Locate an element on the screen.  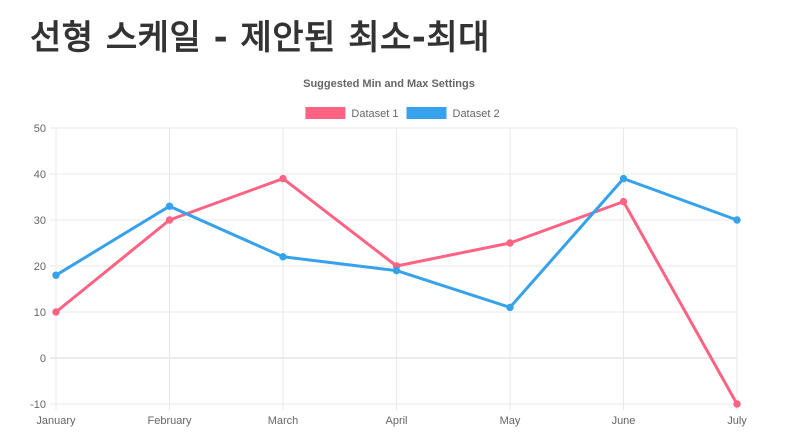
y-tick-label: 0 is located at coordinates (43, 359).